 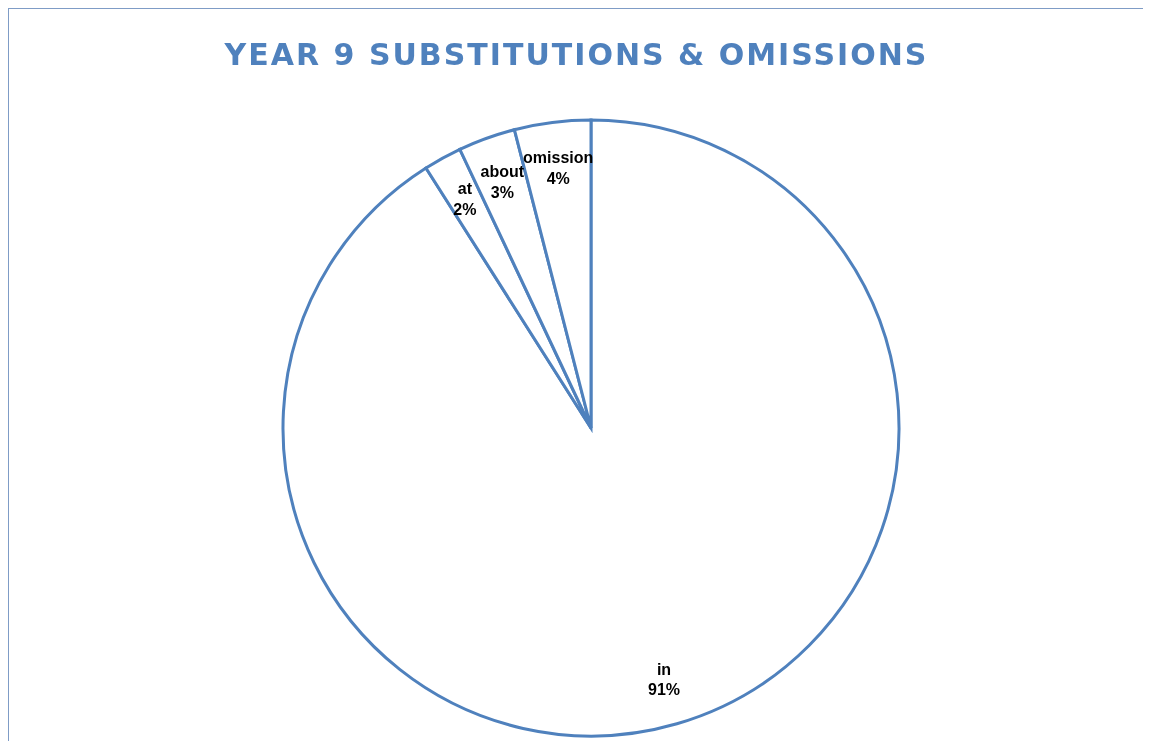 I want to click on slice-label: in, so click(x=664, y=669).